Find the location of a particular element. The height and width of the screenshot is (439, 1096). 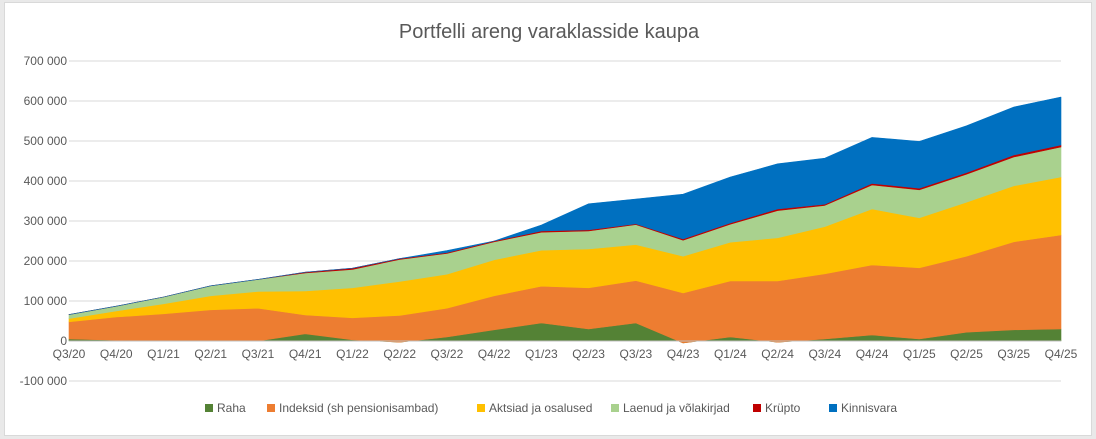

x-tick-label: Q2/25 is located at coordinates (966, 354).